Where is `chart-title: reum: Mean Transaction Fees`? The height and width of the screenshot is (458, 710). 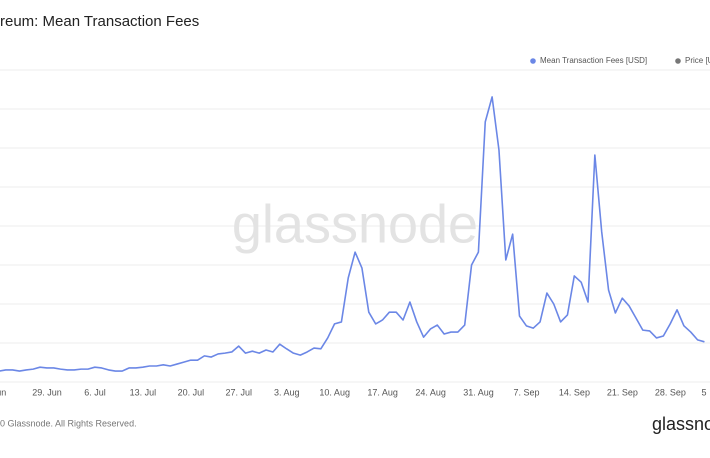
chart-title: reum: Mean Transaction Fees is located at coordinates (99, 21).